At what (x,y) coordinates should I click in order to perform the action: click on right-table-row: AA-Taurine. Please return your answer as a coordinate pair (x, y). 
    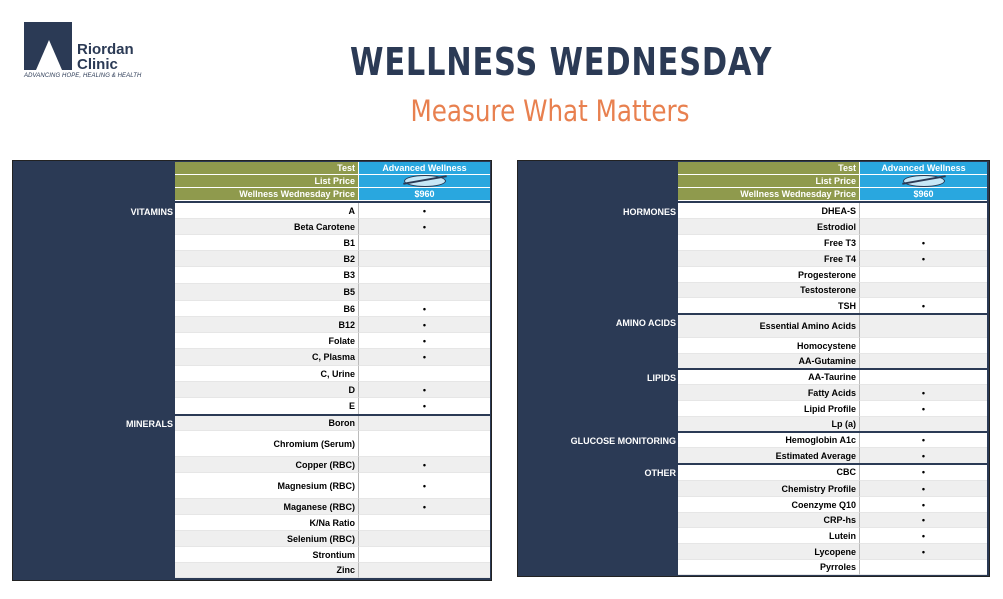
    Looking at the image, I should click on (832, 377).